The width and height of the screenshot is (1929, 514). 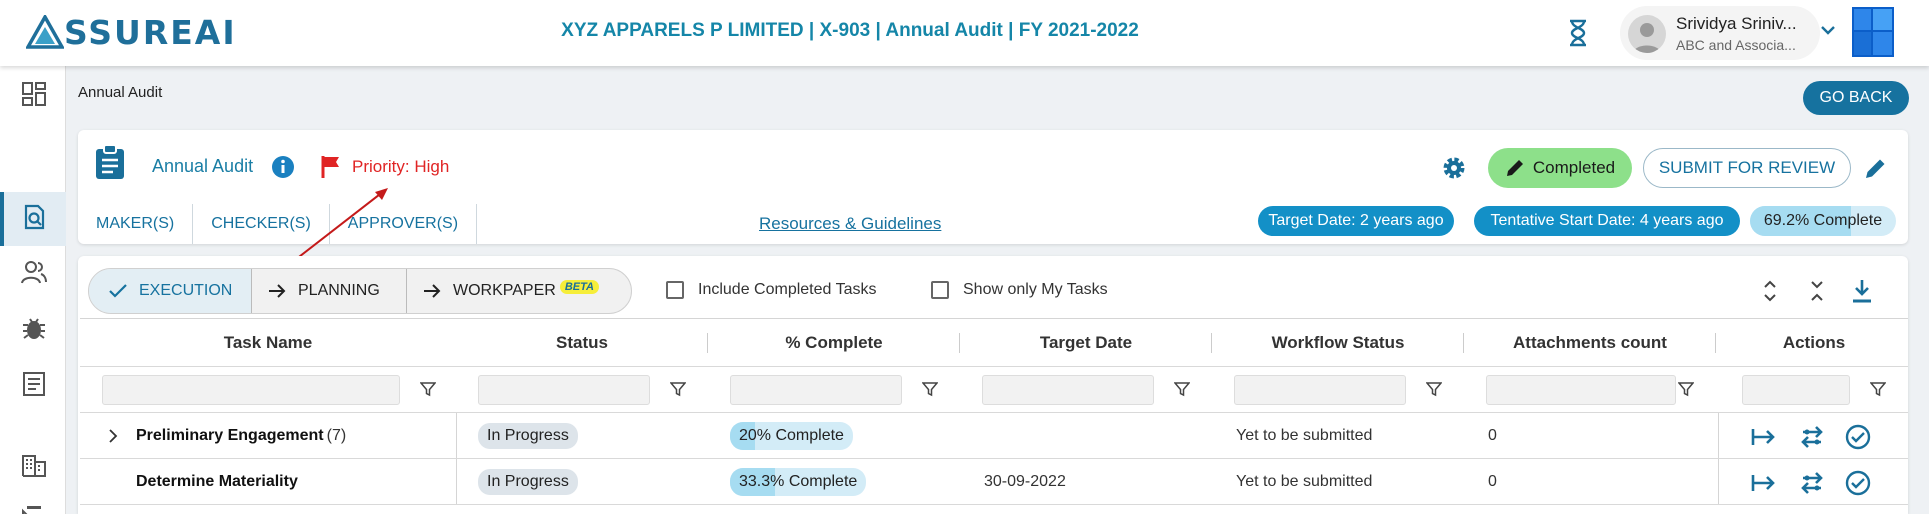 What do you see at coordinates (404, 224) in the screenshot?
I see `tab-approvers: APPROVER(S)` at bounding box center [404, 224].